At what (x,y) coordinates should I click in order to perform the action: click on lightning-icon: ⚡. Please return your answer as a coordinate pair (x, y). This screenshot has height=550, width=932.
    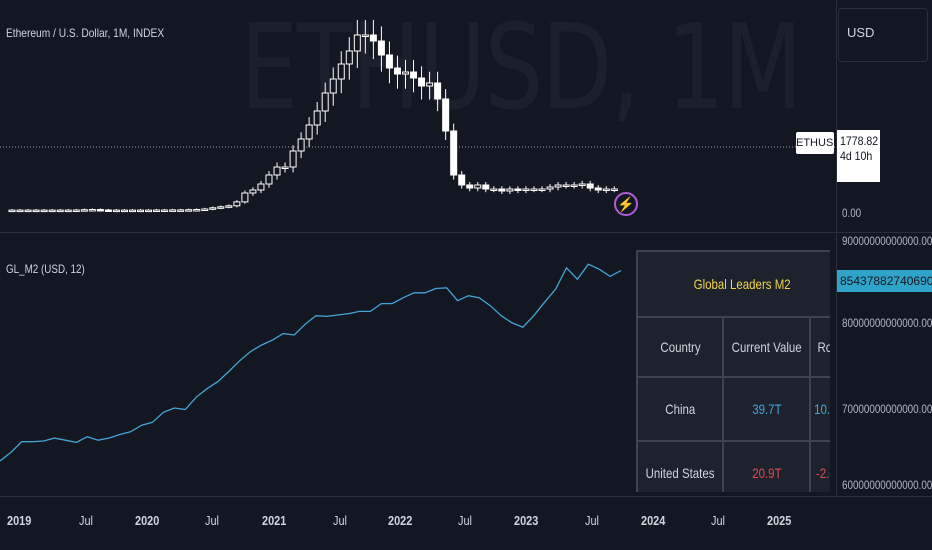
    Looking at the image, I should click on (626, 204).